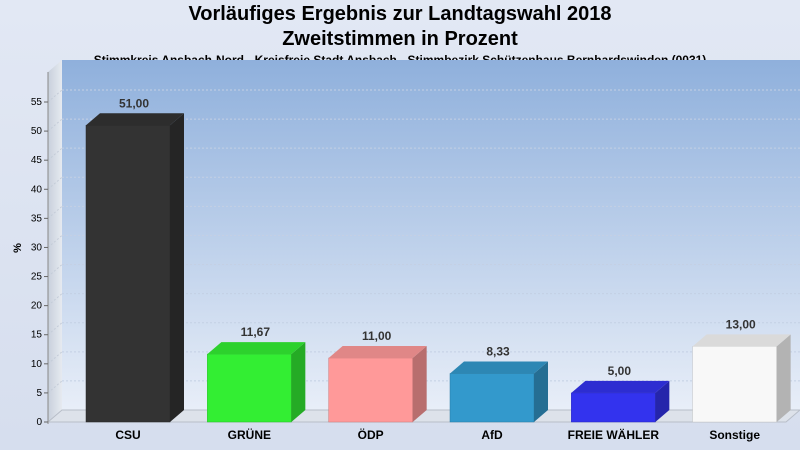  What do you see at coordinates (39, 422) in the screenshot?
I see `y-tick-label: 0` at bounding box center [39, 422].